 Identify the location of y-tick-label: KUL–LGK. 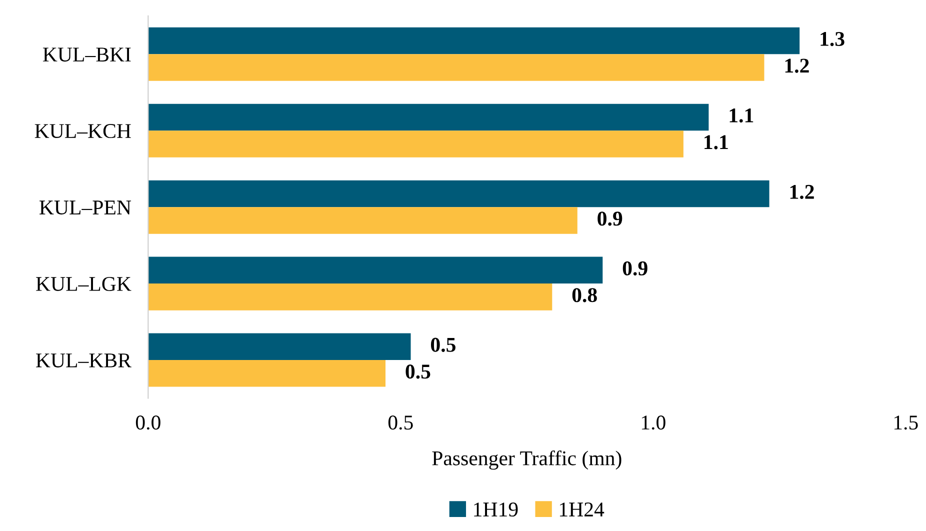
(84, 283).